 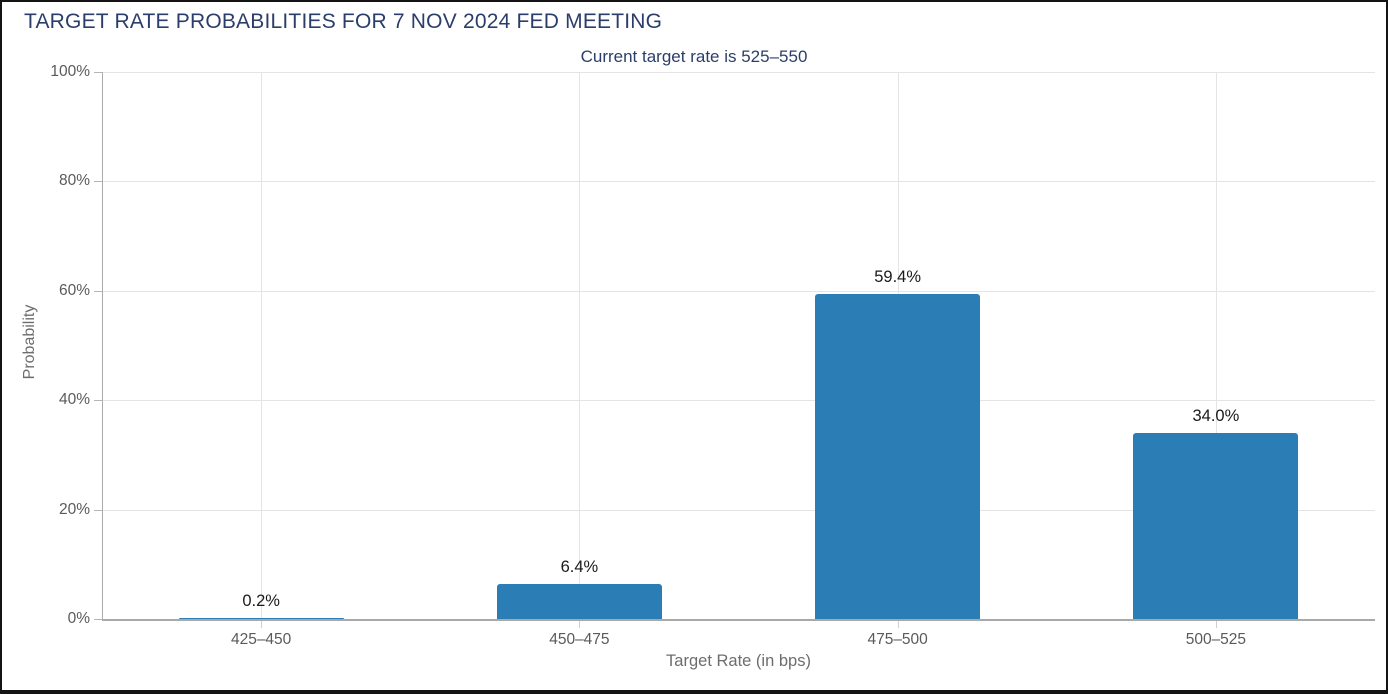 What do you see at coordinates (738, 661) in the screenshot?
I see `x-axis-title: Target Rate (in bps)` at bounding box center [738, 661].